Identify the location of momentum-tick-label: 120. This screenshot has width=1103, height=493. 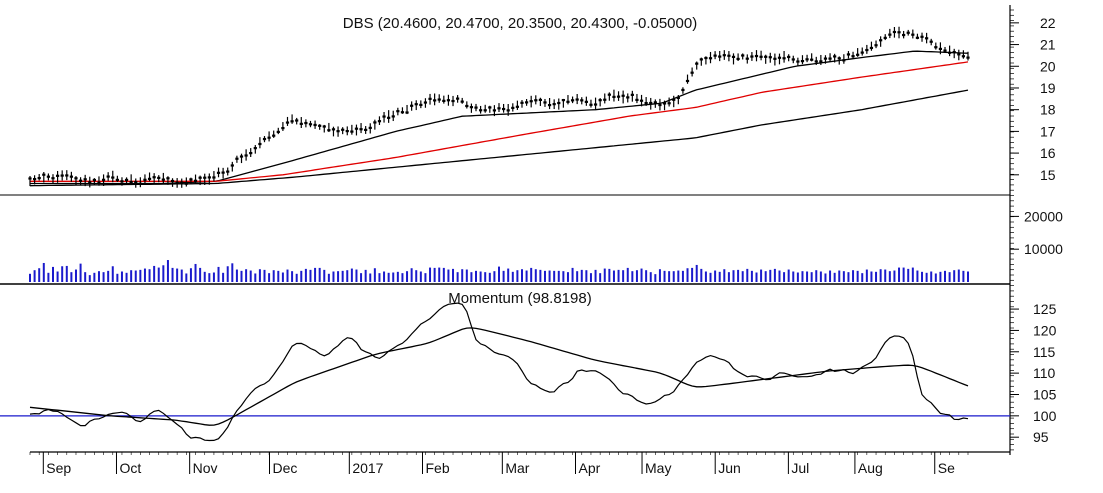
(1045, 330).